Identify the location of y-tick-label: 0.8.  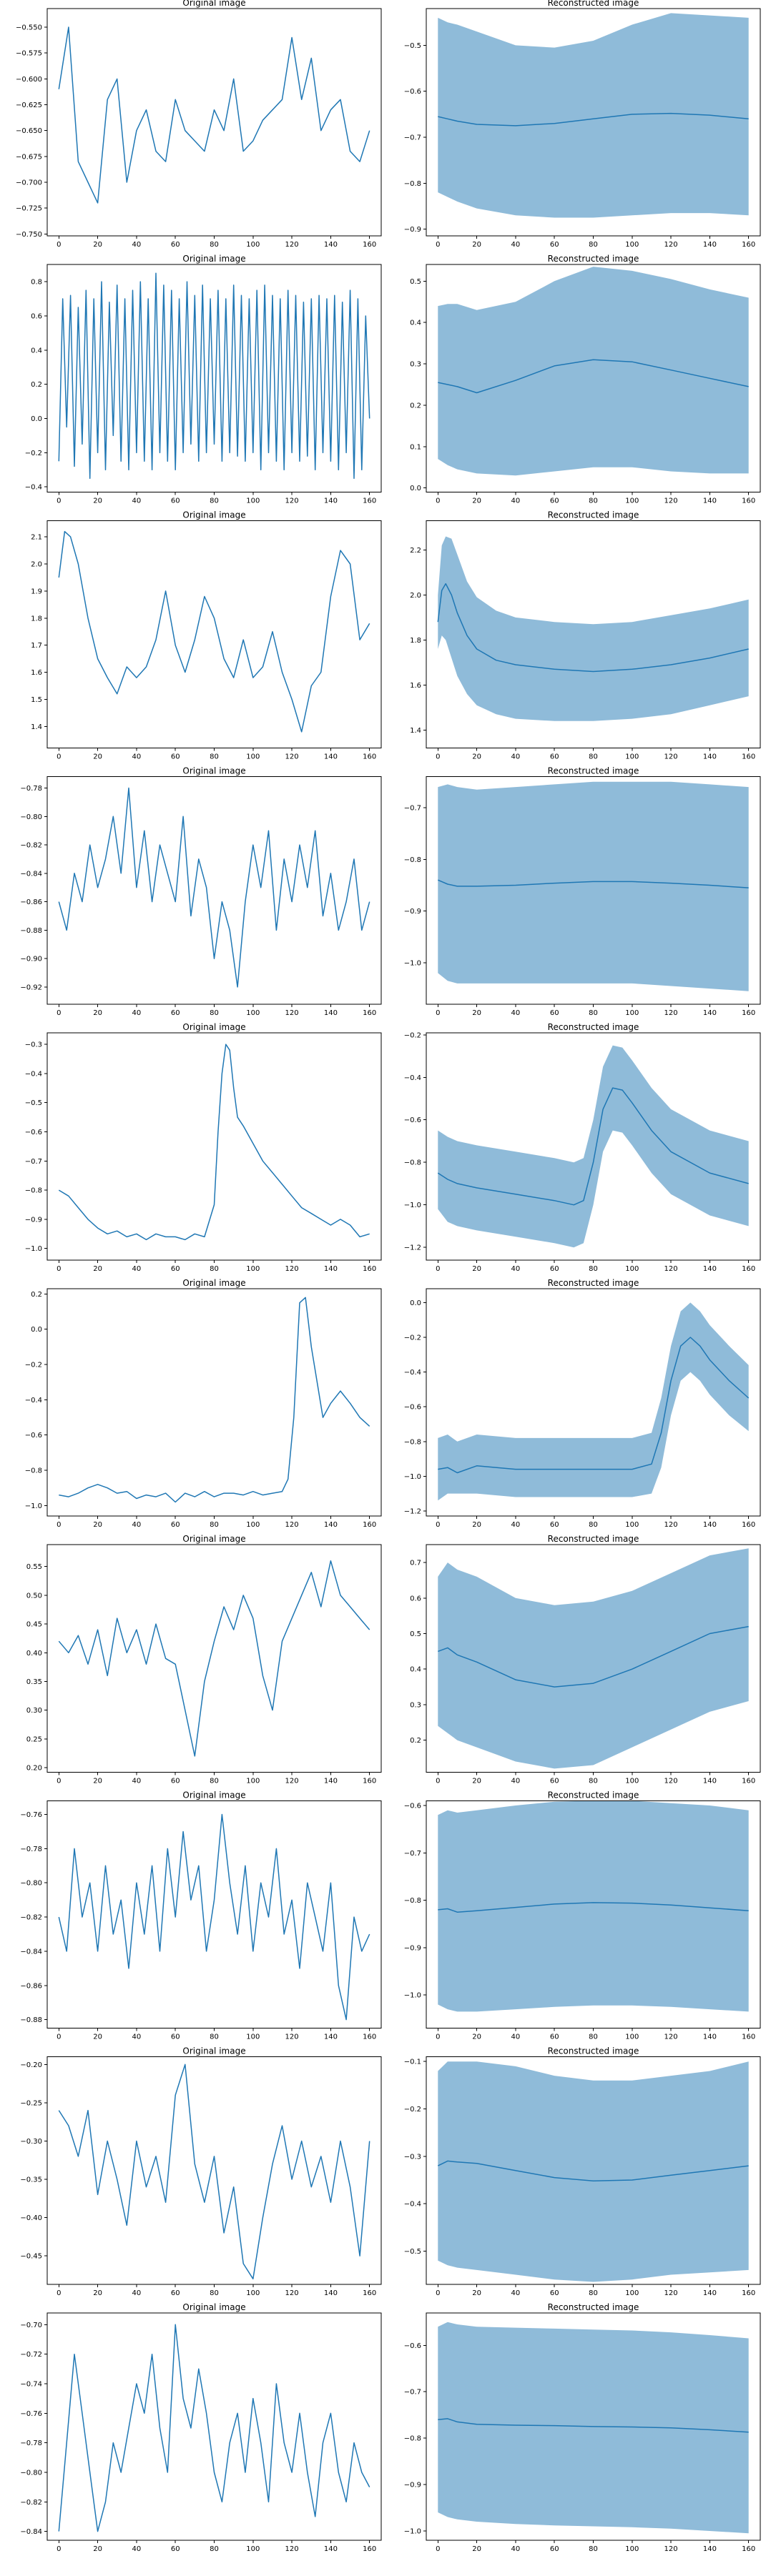
(36, 283).